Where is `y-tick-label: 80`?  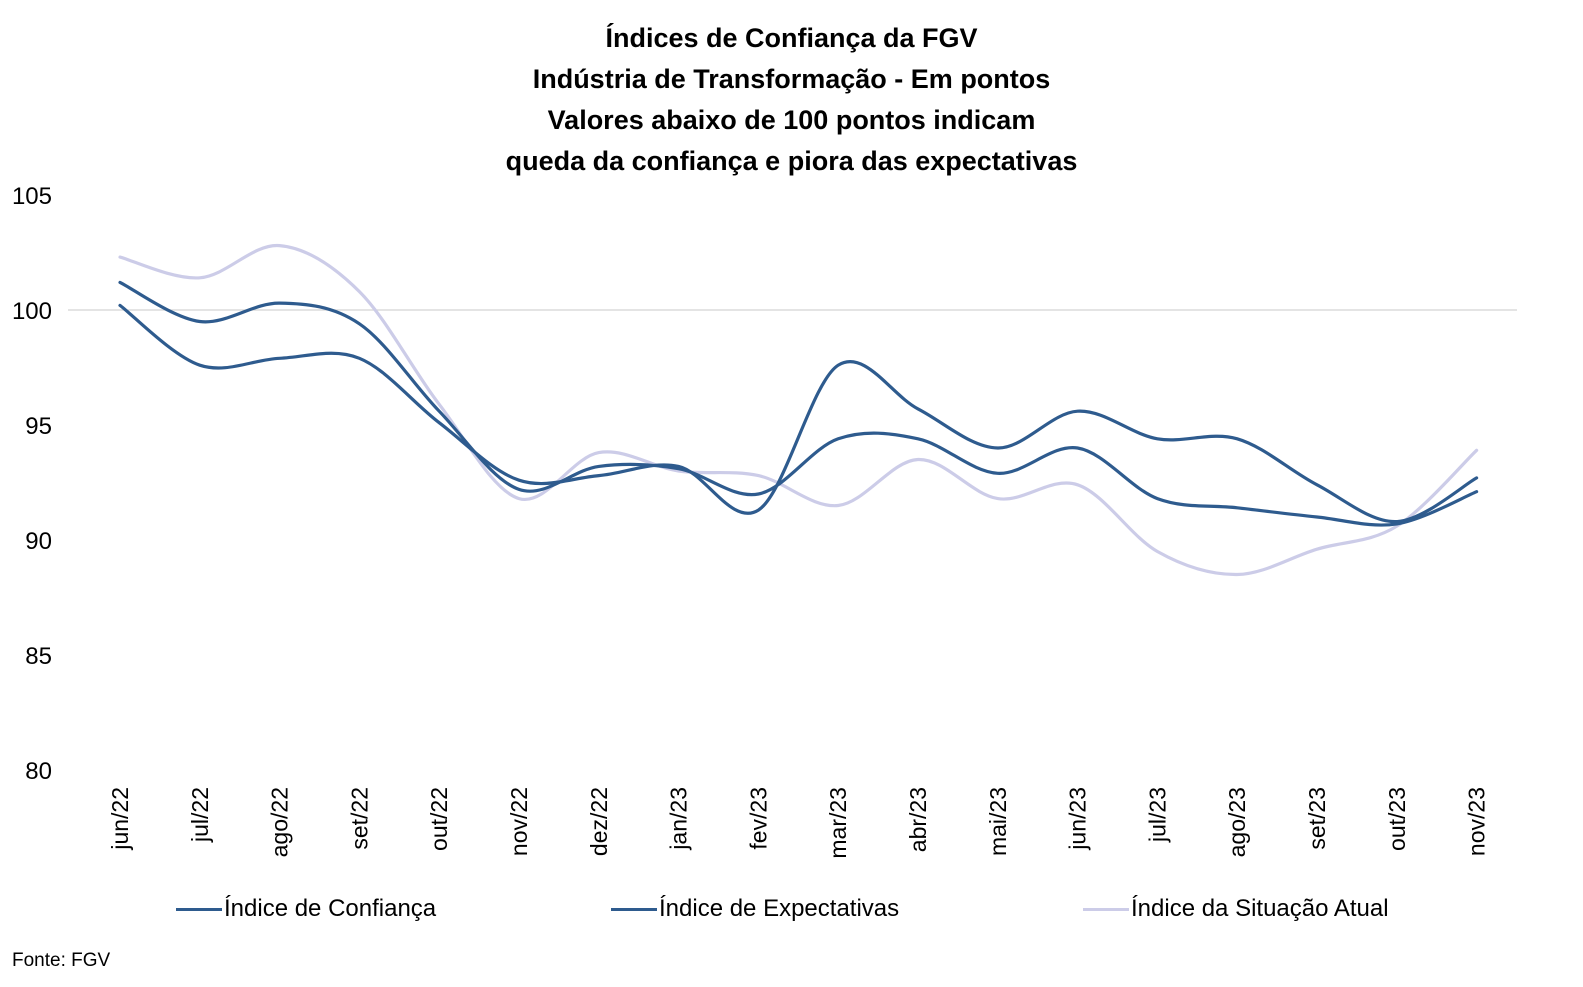
y-tick-label: 80 is located at coordinates (38, 771).